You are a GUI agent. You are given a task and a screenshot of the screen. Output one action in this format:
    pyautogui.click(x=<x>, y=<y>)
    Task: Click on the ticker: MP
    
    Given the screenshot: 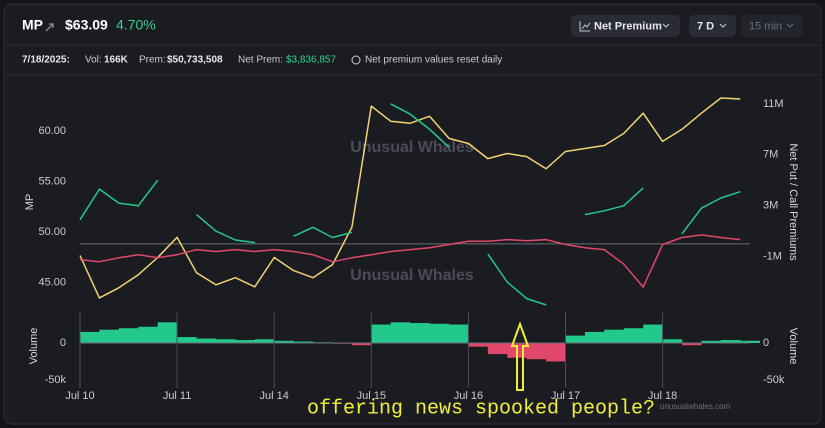 What is the action you would take?
    pyautogui.click(x=32, y=25)
    